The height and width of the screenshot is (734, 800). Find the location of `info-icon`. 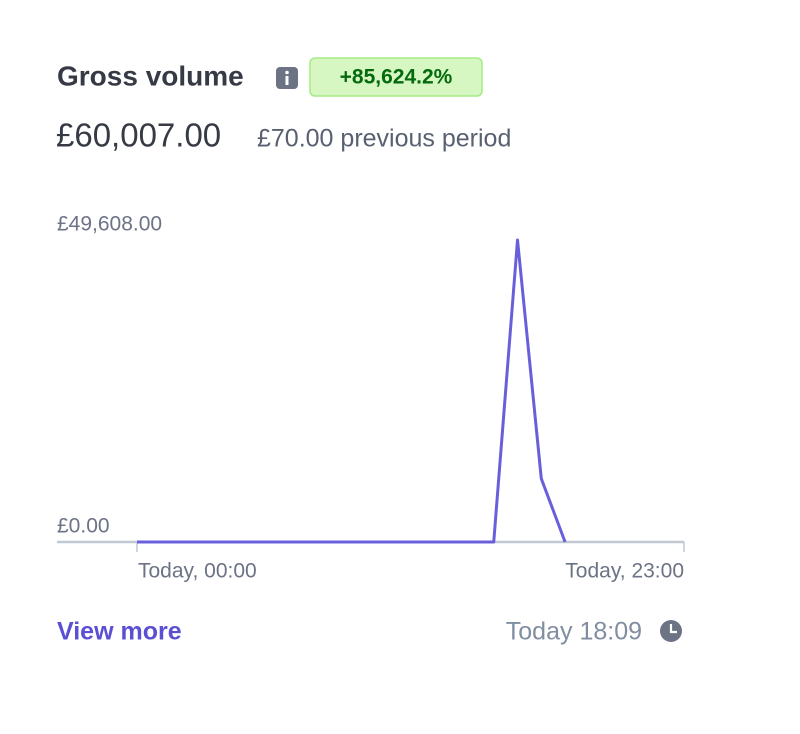

info-icon is located at coordinates (287, 78).